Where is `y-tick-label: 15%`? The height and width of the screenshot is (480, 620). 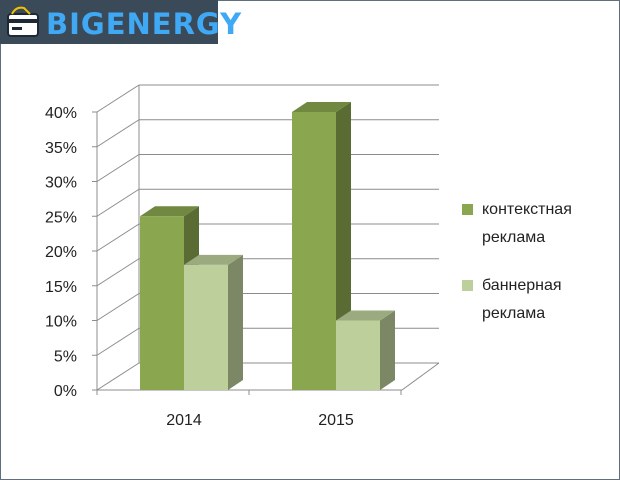 y-tick-label: 15% is located at coordinates (61, 287).